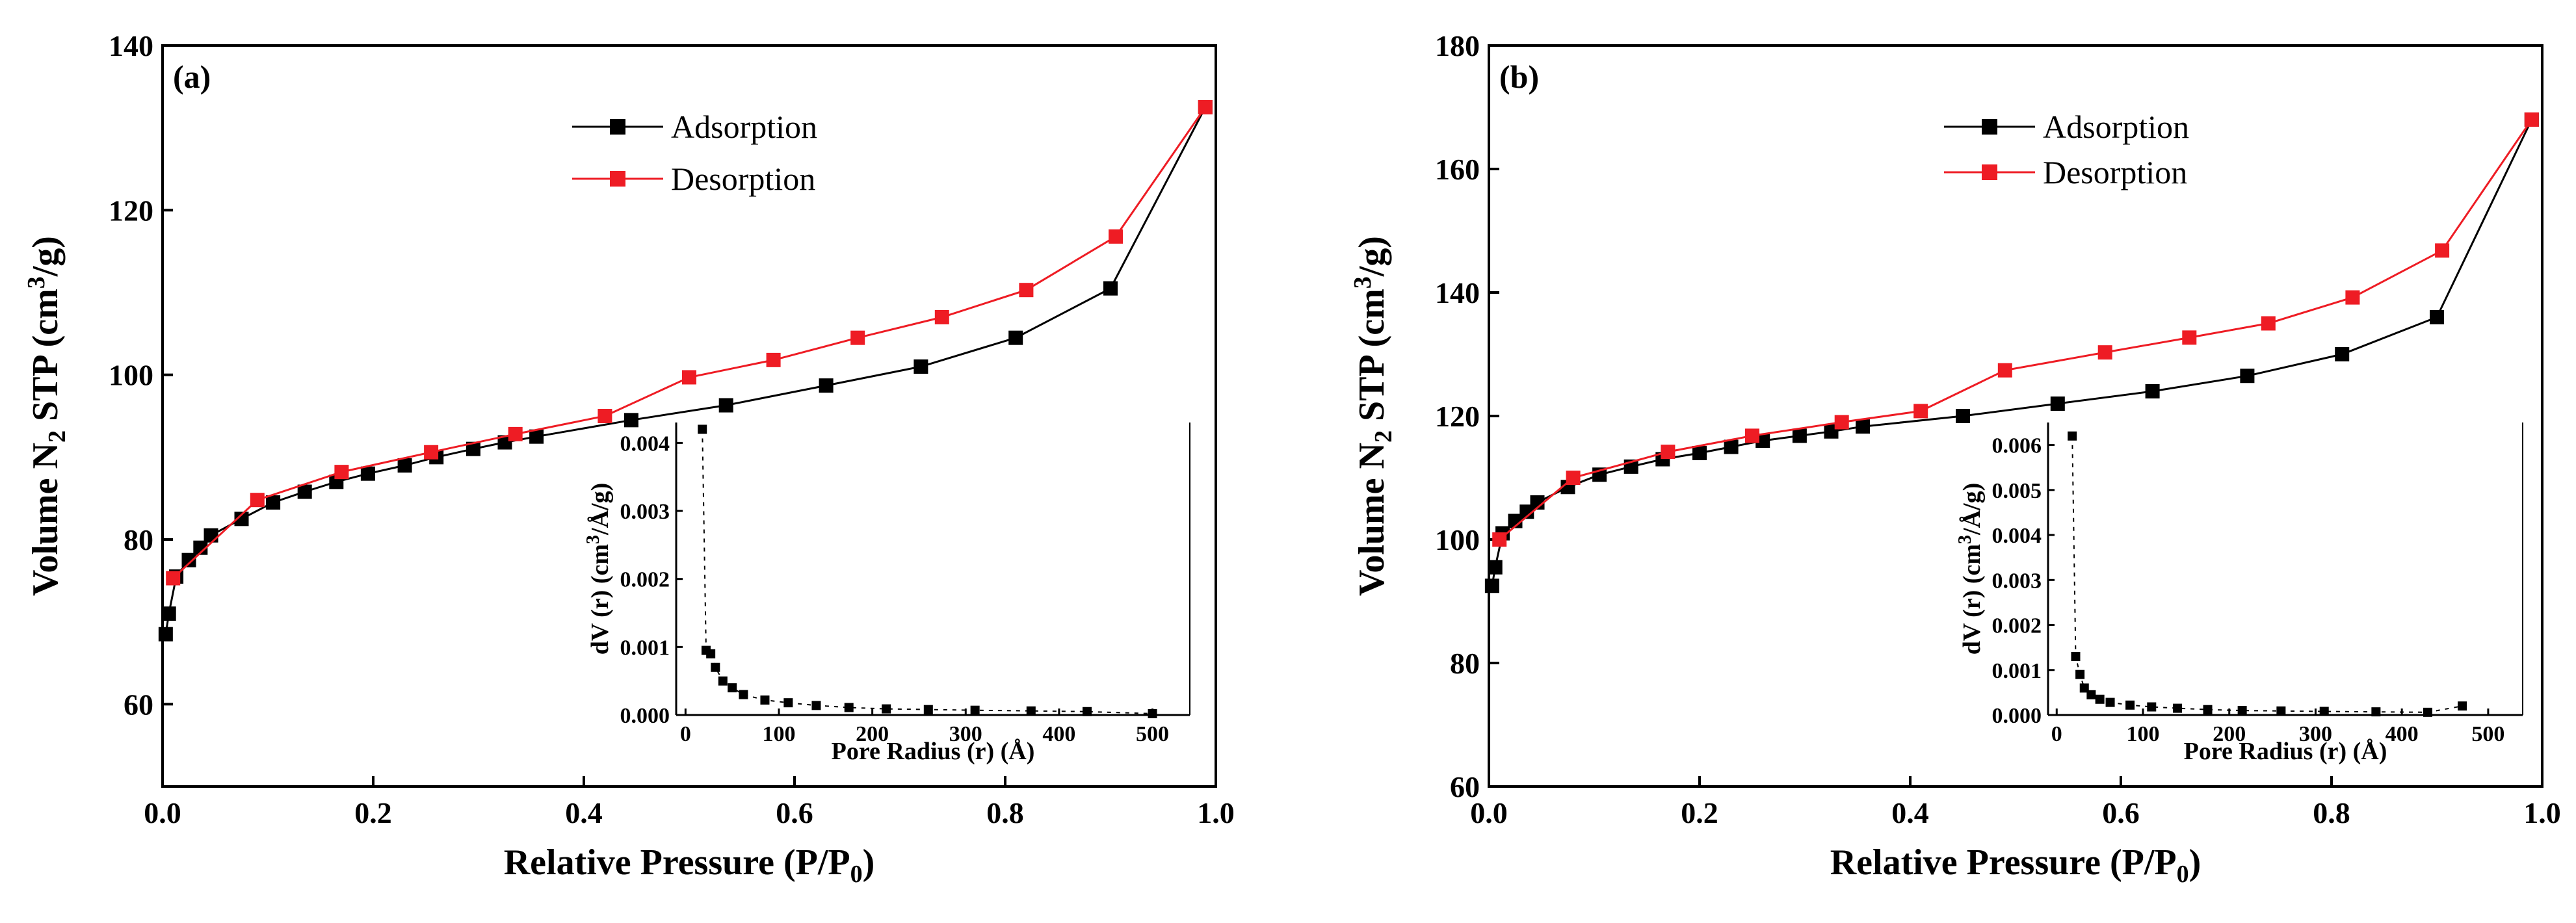 The height and width of the screenshot is (923, 2576). Describe the element at coordinates (138, 704) in the screenshot. I see `y-tick-label: 60` at that location.